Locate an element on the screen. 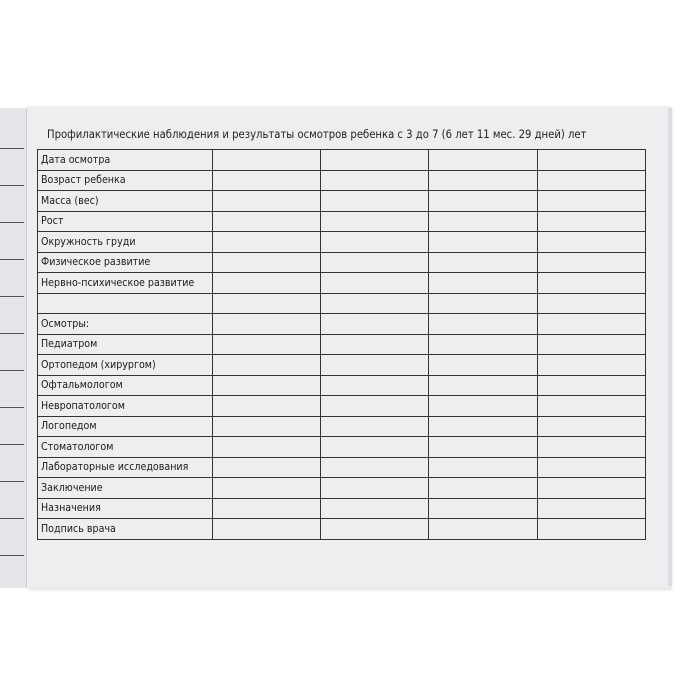  table-row: Невропатологом is located at coordinates (342, 406).